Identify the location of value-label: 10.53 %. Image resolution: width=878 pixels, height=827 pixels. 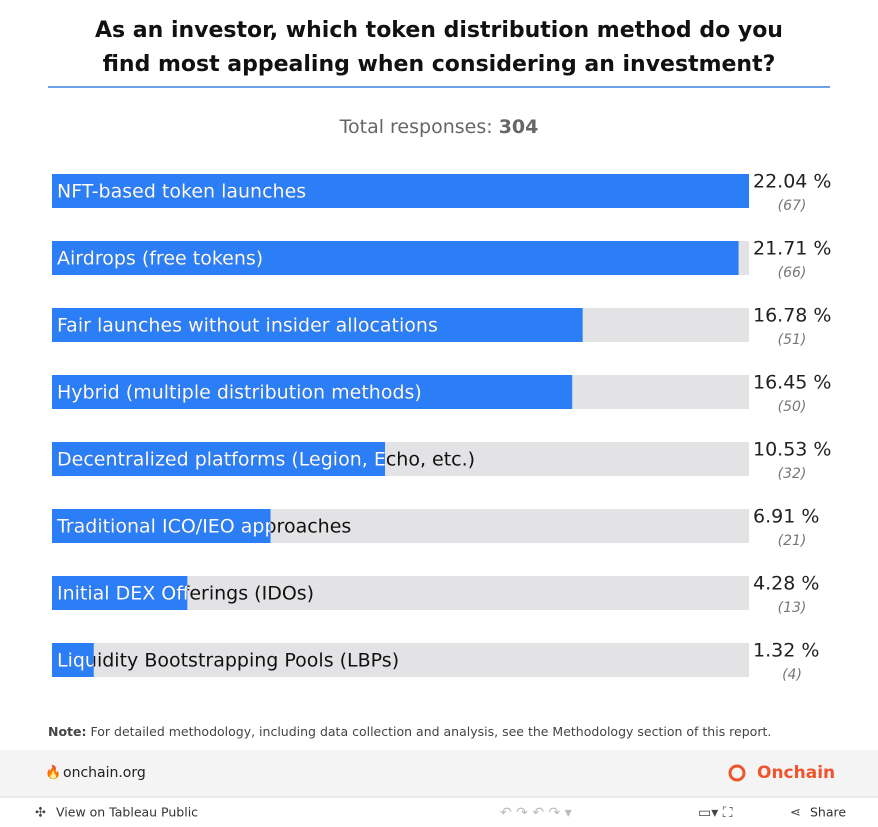
(792, 450).